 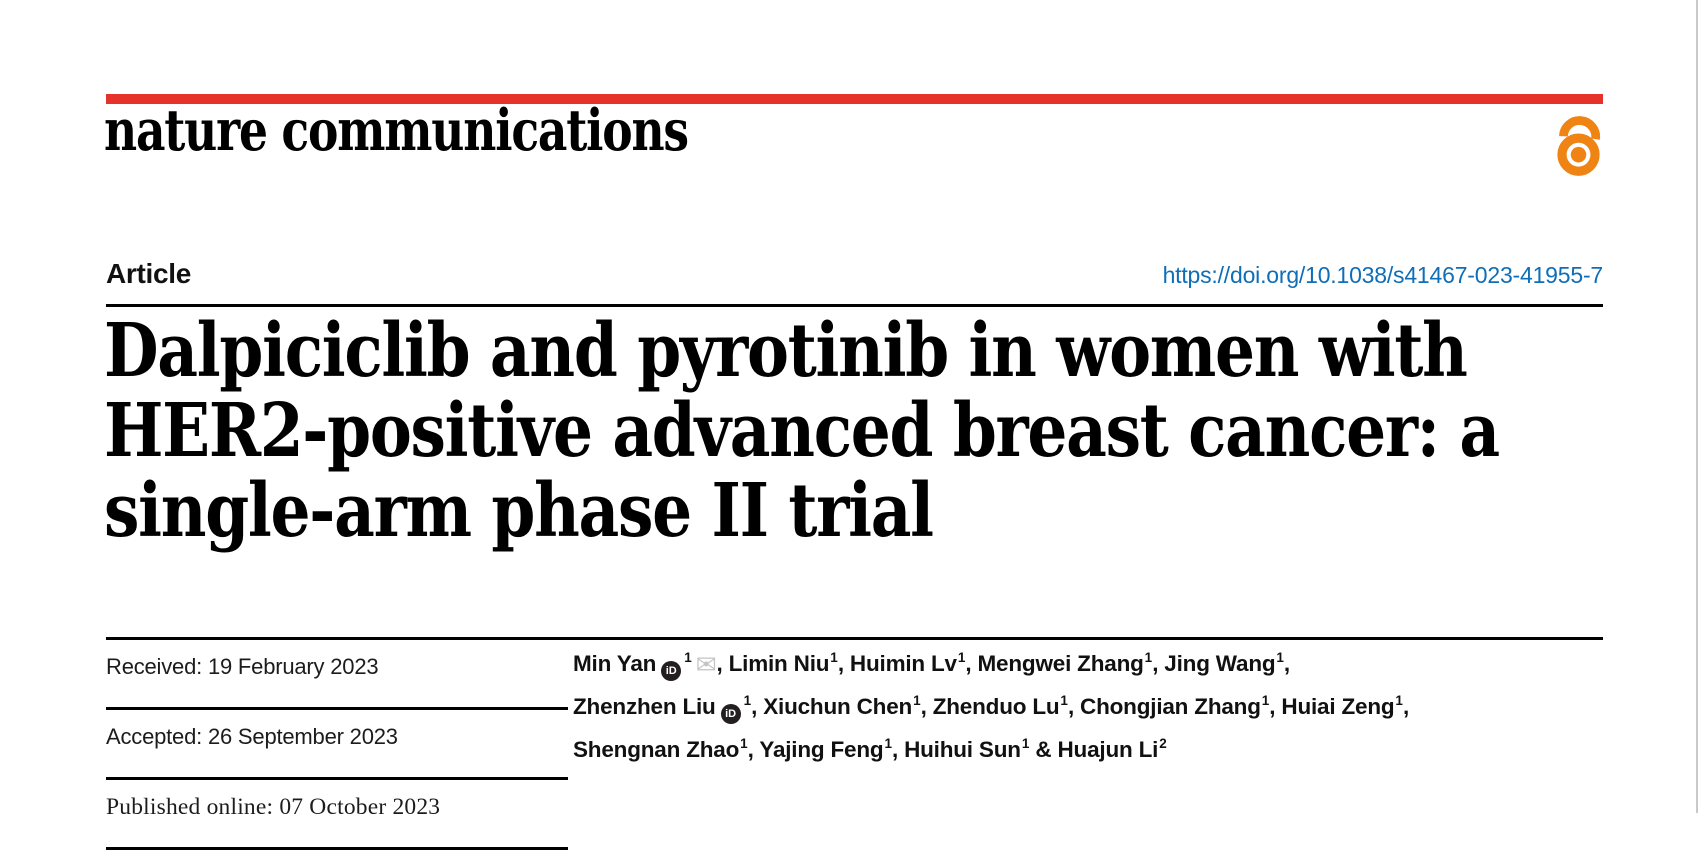 What do you see at coordinates (821, 749) in the screenshot?
I see `author-name: Yajing Feng` at bounding box center [821, 749].